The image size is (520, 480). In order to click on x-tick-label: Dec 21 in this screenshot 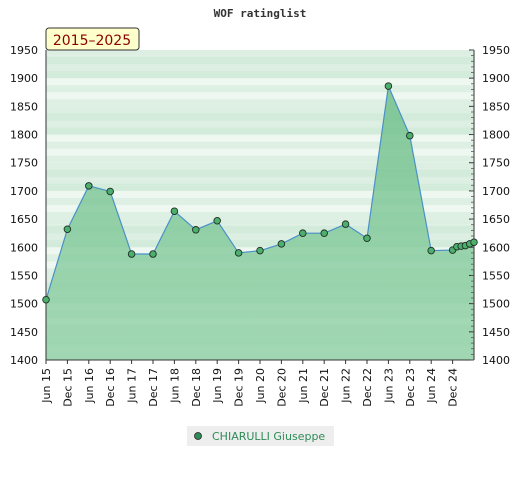, I will do `click(324, 387)`.